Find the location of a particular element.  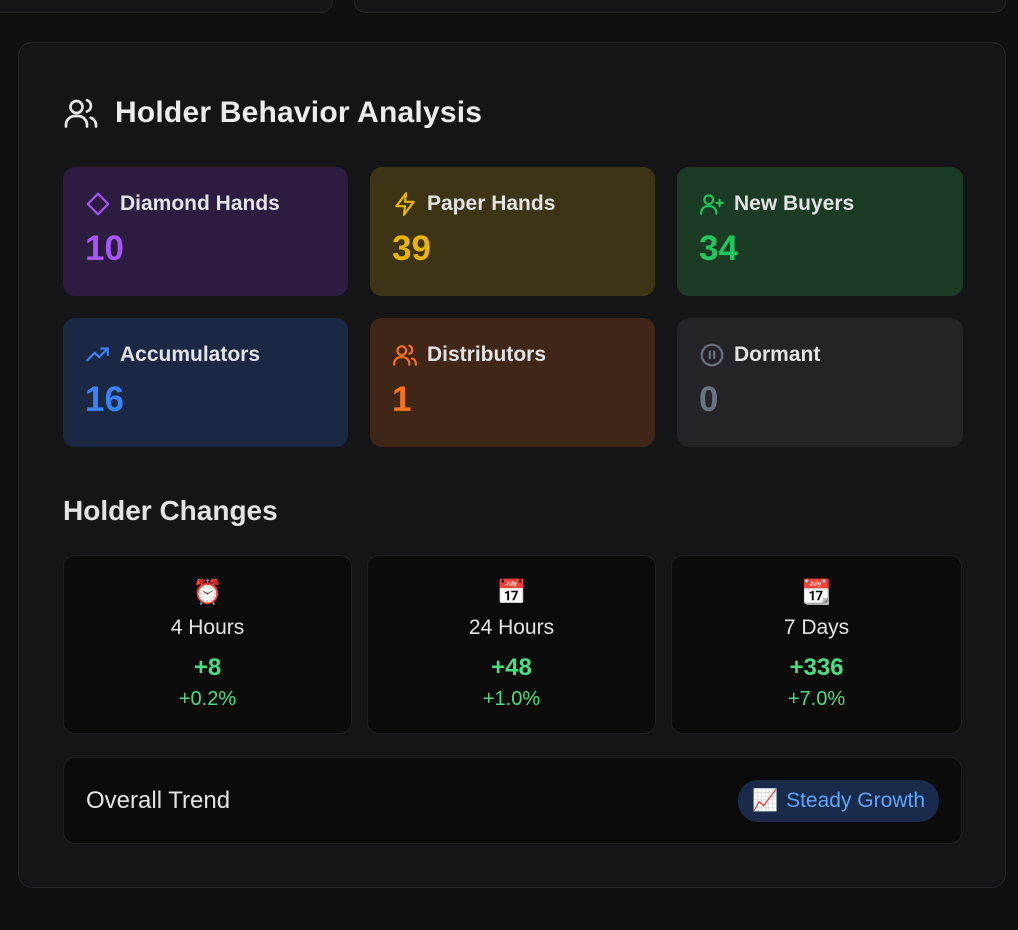

lightning-icon is located at coordinates (405, 204).